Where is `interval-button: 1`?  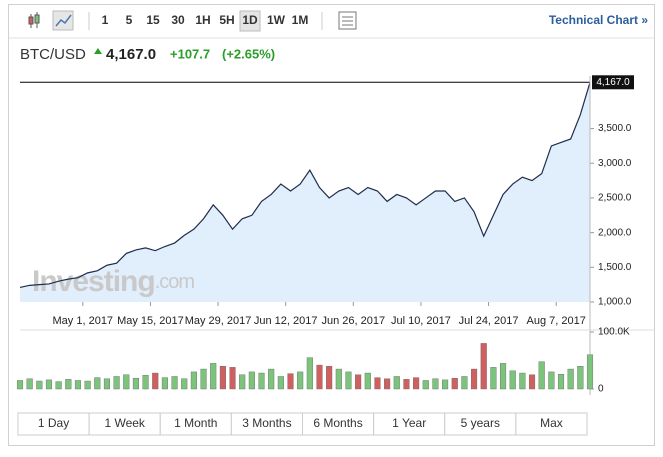 interval-button: 1 is located at coordinates (105, 20).